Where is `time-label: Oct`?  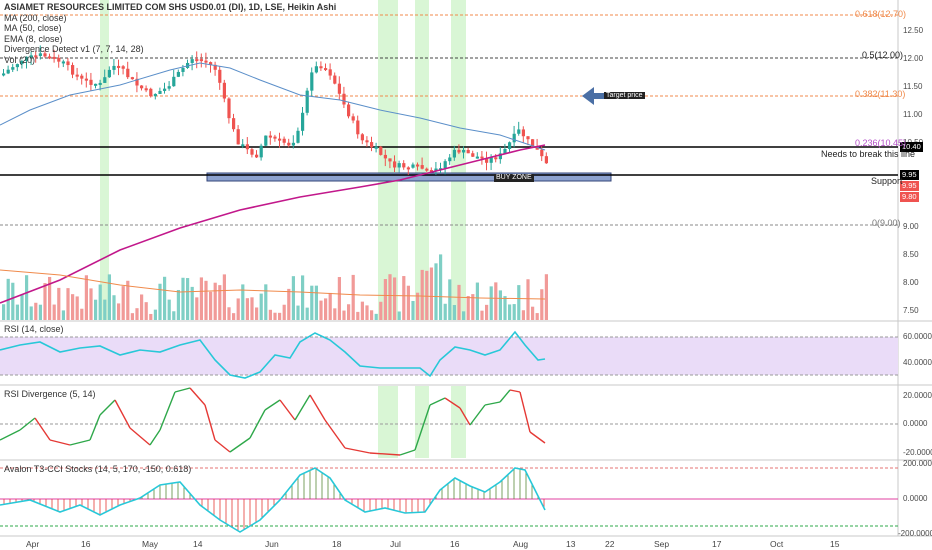 time-label: Oct is located at coordinates (777, 544).